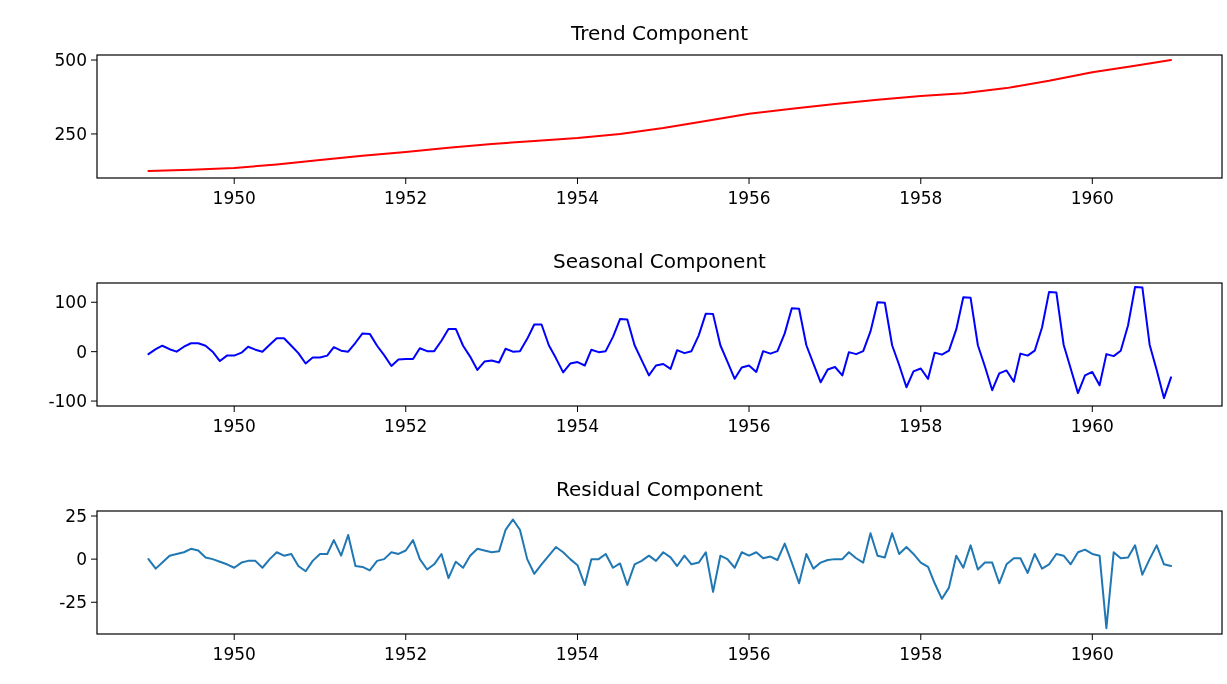 This screenshot has height=684, width=1227. What do you see at coordinates (659, 33) in the screenshot?
I see `chart-title: Trend Component` at bounding box center [659, 33].